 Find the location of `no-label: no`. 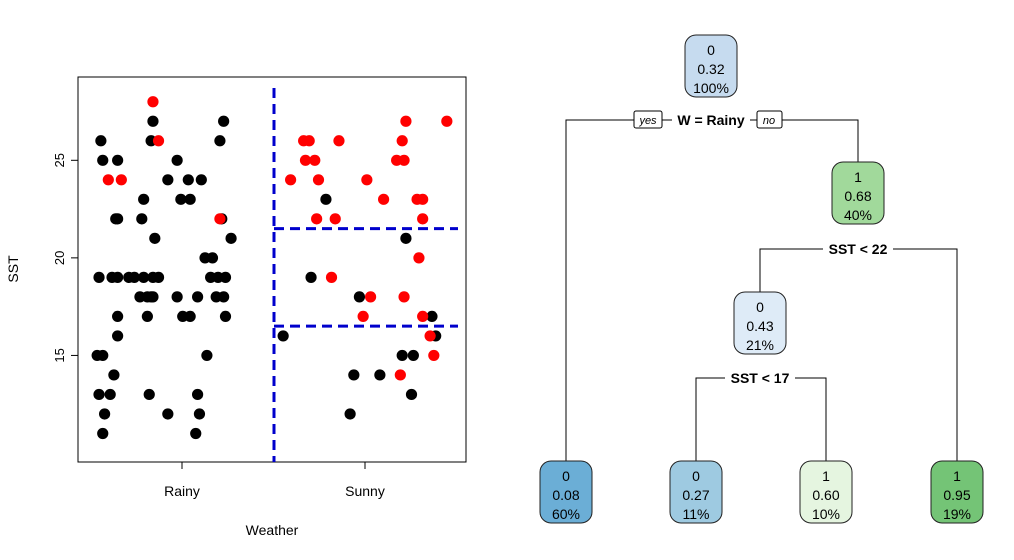

no-label: no is located at coordinates (769, 121).